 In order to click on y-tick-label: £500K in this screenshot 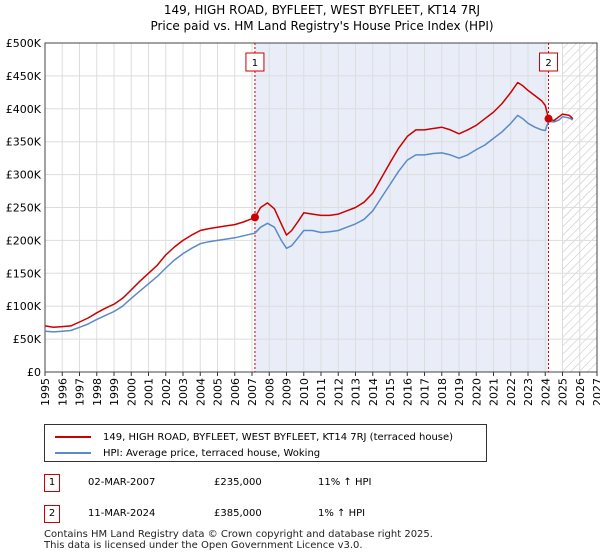, I will do `click(24, 43)`.